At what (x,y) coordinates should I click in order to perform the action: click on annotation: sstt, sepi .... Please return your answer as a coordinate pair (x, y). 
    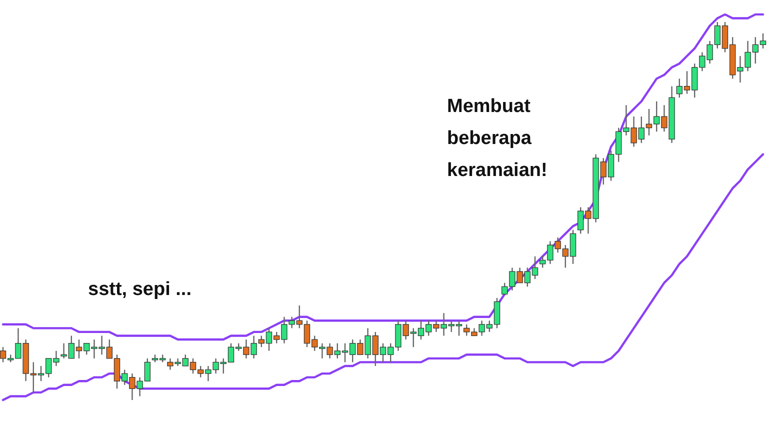
    Looking at the image, I should click on (140, 289).